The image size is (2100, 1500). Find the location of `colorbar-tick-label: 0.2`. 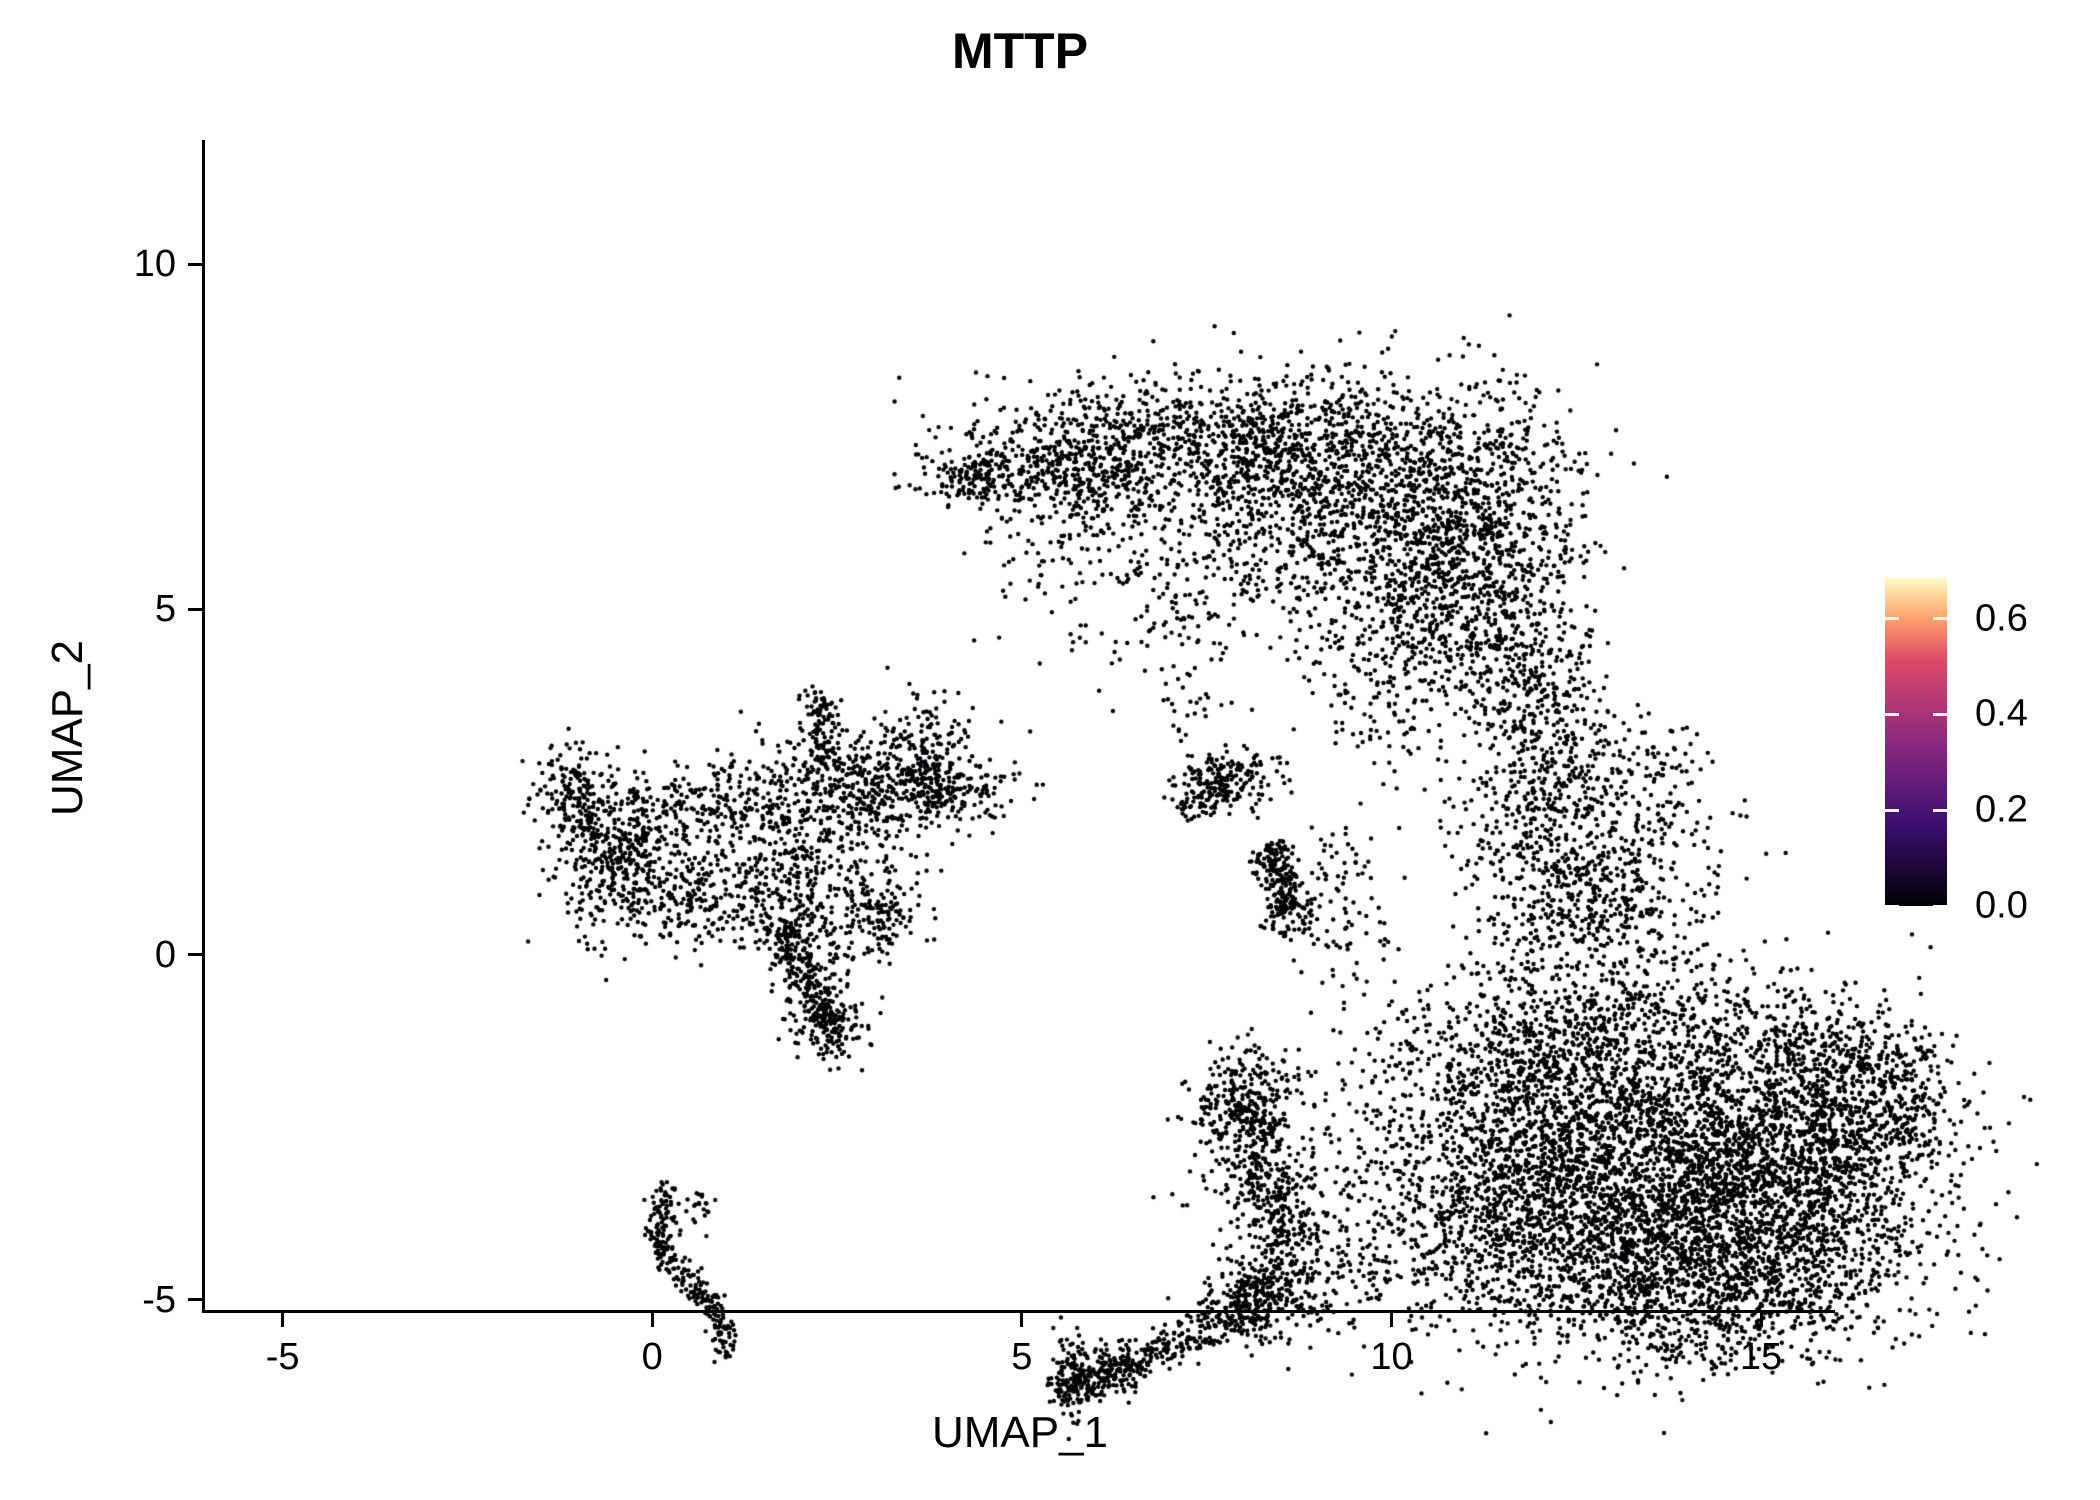

colorbar-tick-label: 0.2 is located at coordinates (2001, 809).